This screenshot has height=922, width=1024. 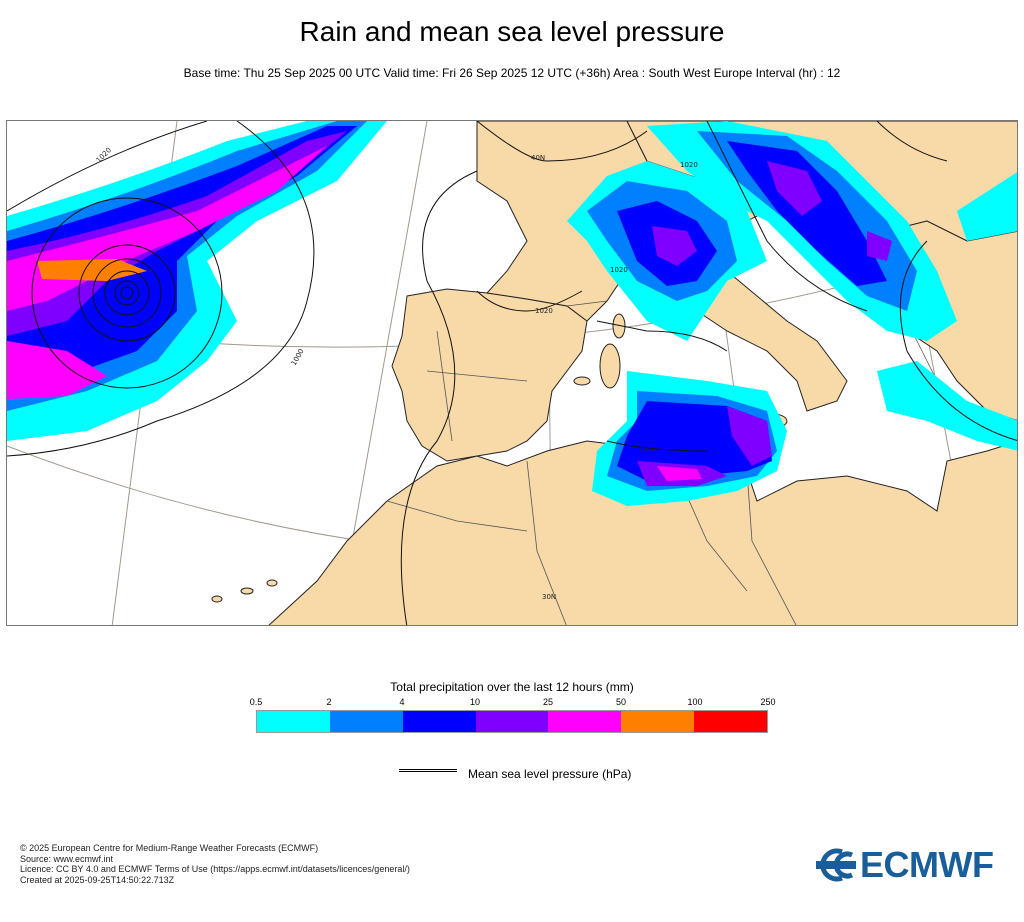 What do you see at coordinates (549, 597) in the screenshot?
I see `graticule-label: 30N` at bounding box center [549, 597].